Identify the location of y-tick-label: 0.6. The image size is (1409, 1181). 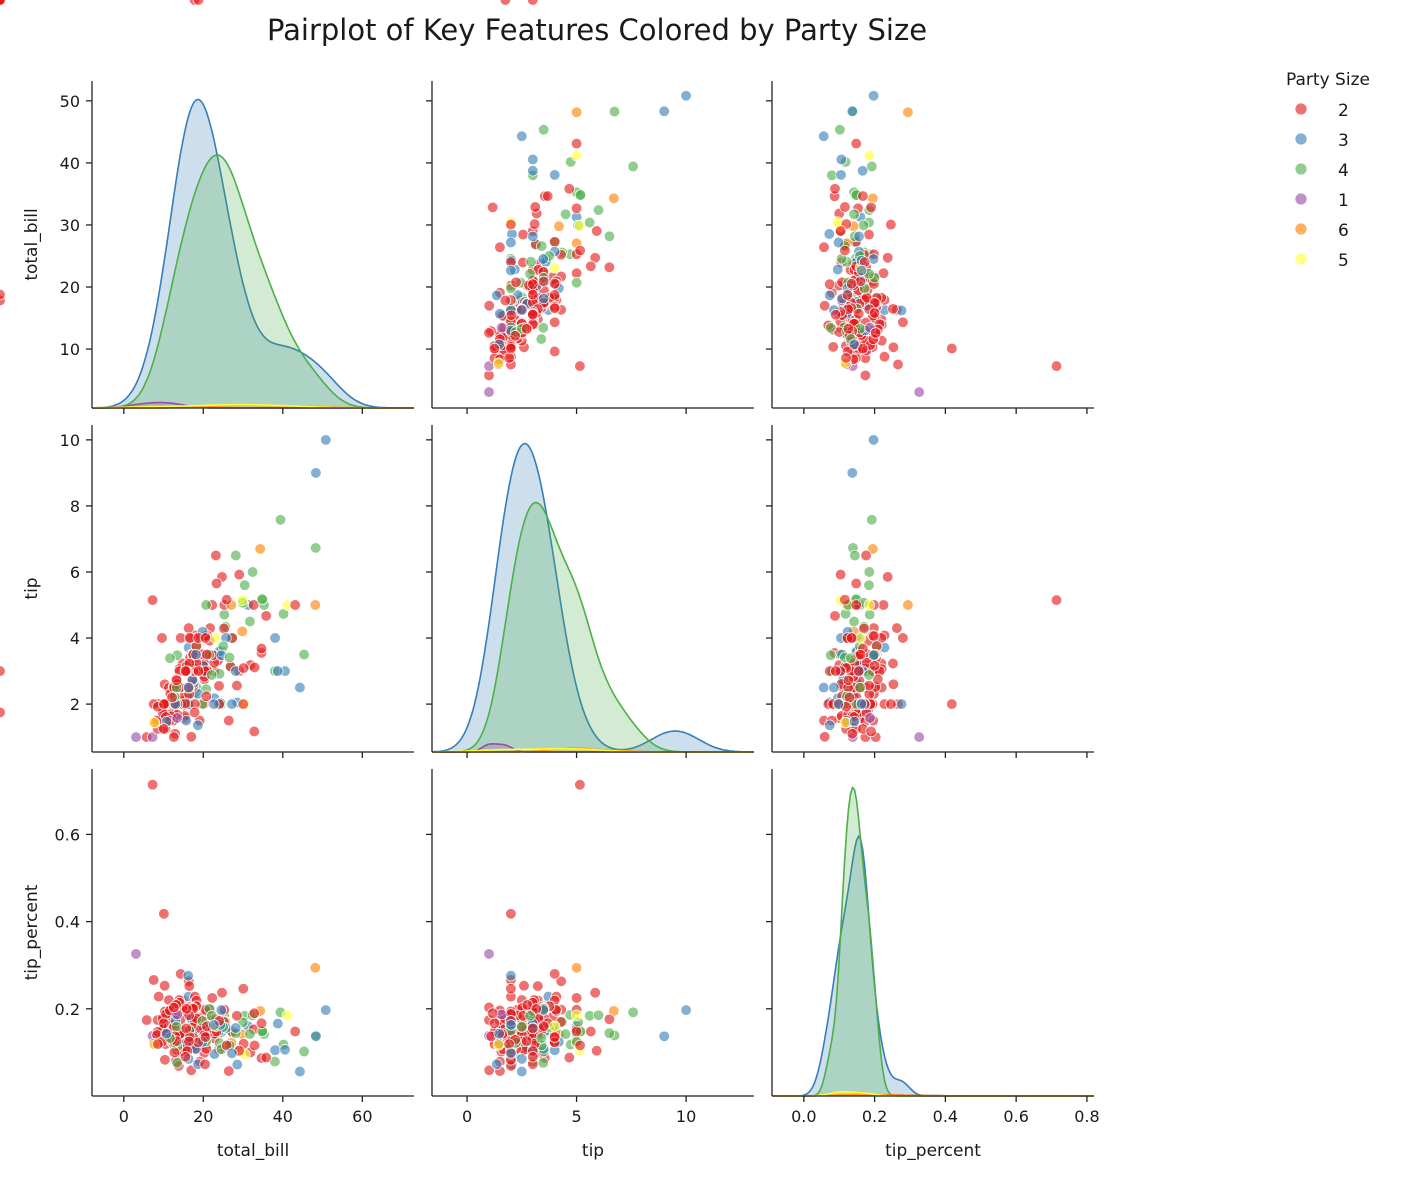
(67, 834).